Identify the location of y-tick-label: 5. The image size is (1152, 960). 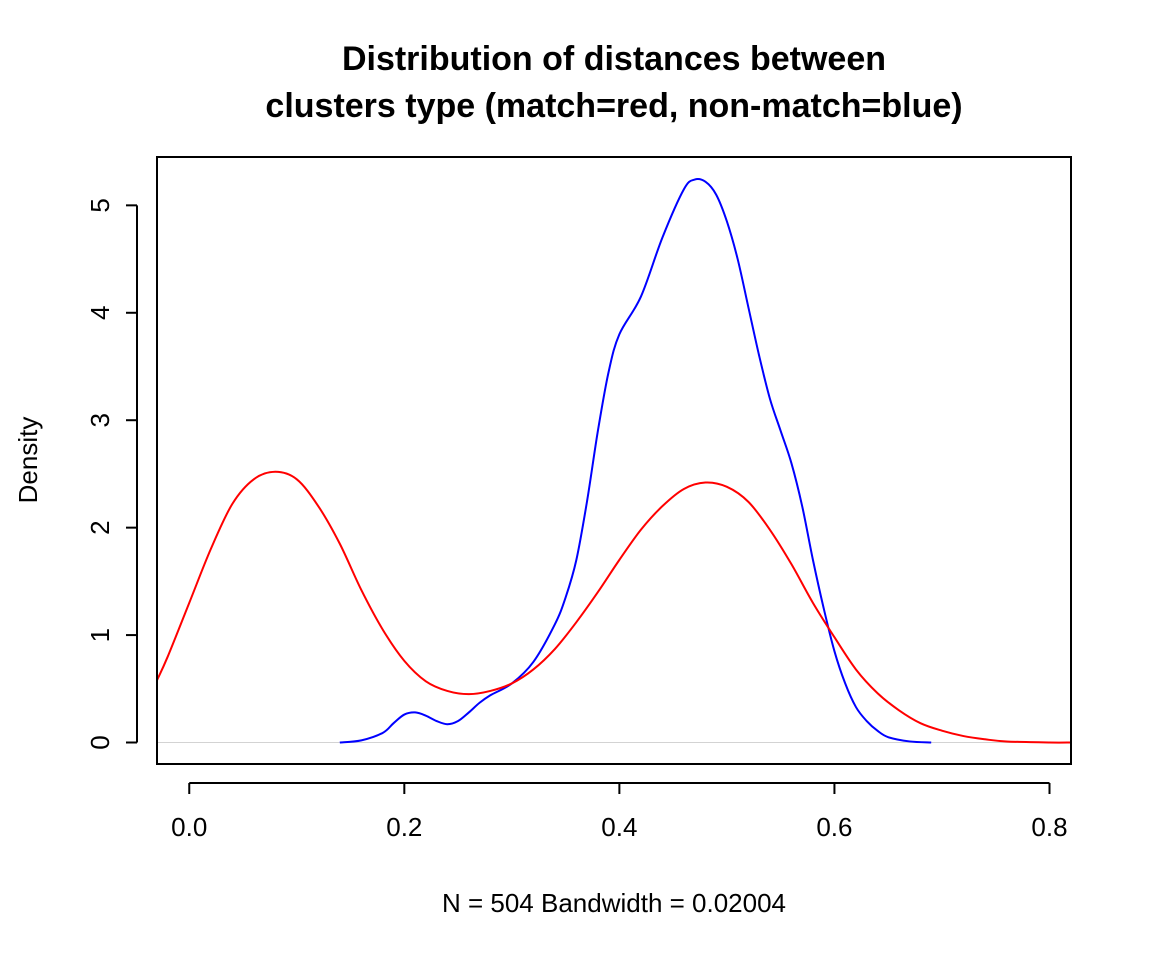
(100, 205).